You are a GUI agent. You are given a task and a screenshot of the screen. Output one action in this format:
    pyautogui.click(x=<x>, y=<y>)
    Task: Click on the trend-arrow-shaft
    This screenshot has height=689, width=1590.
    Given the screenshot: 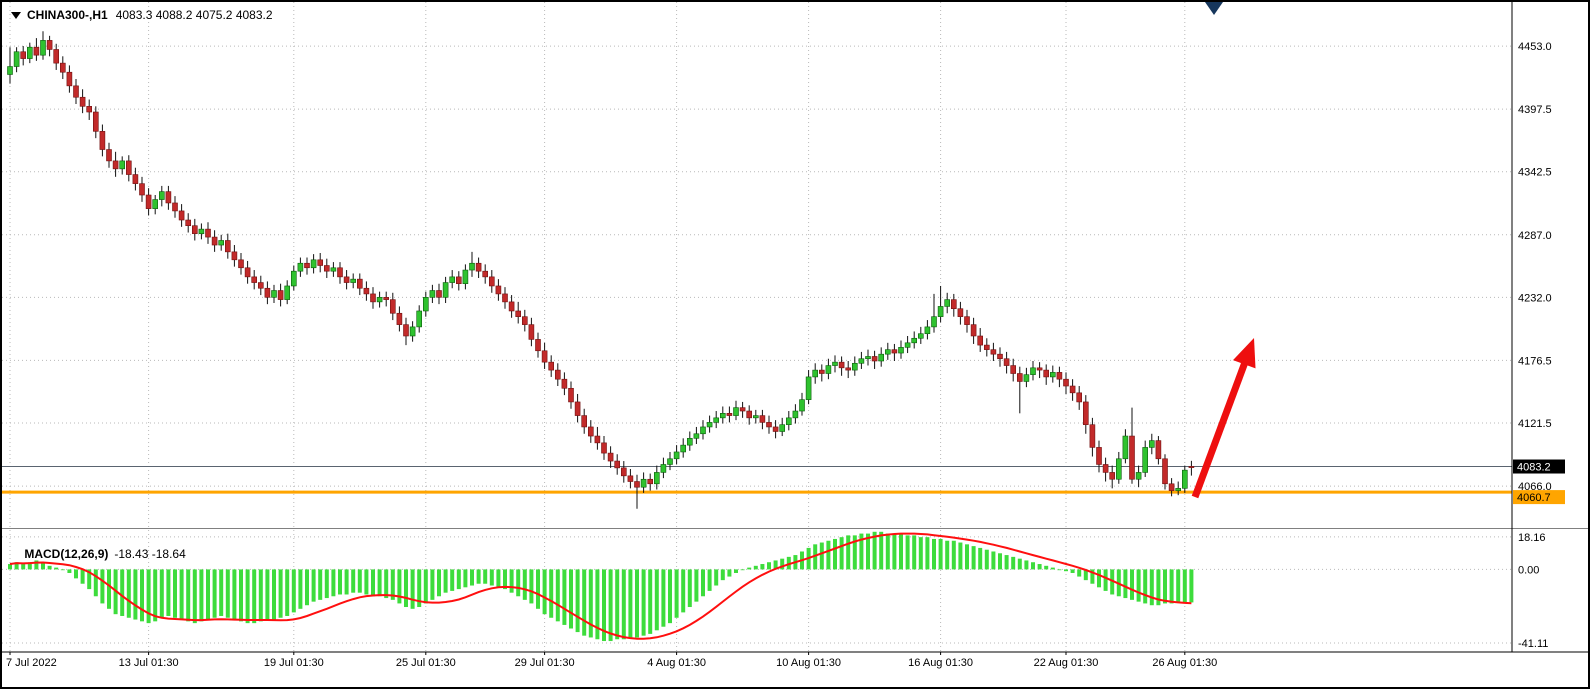 What is the action you would take?
    pyautogui.click(x=1220, y=429)
    